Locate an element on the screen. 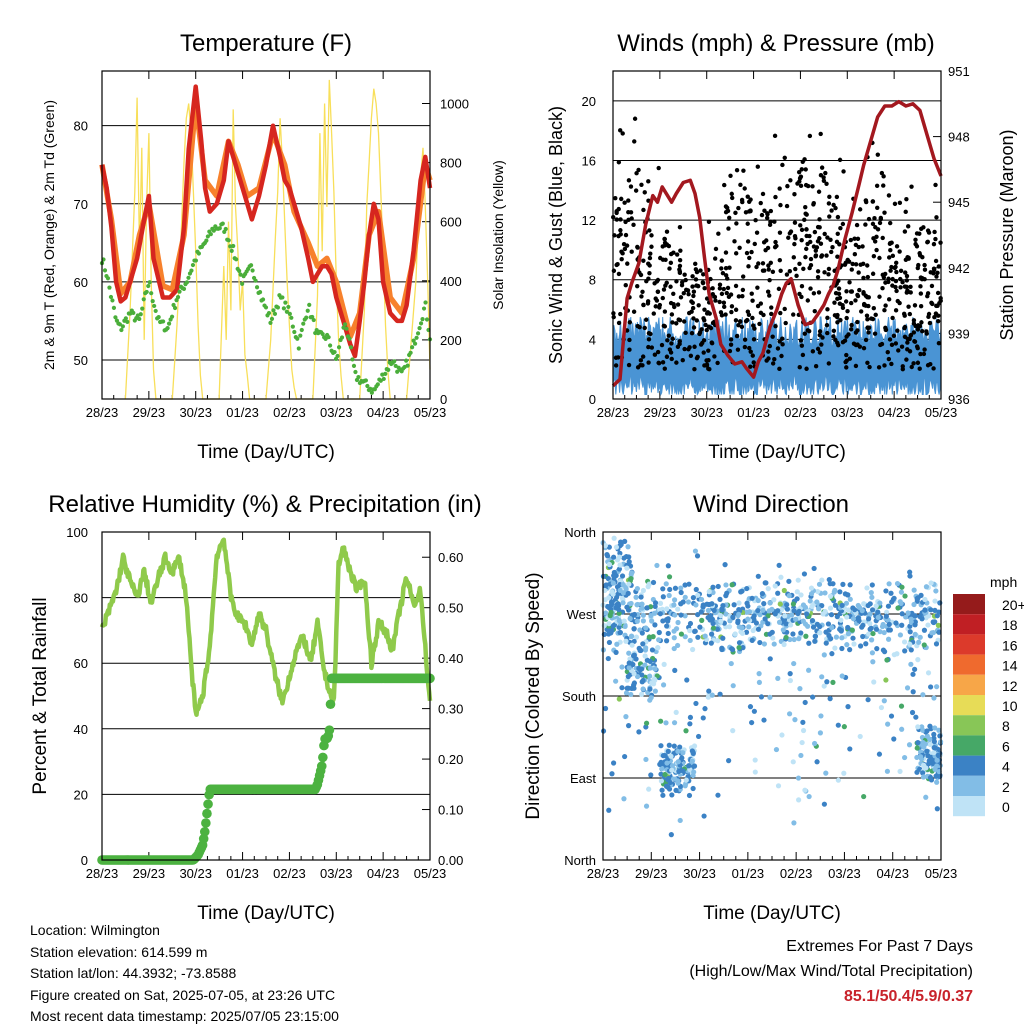 The image size is (1024, 1028). sustained-wind-band is located at coordinates (777, 356).